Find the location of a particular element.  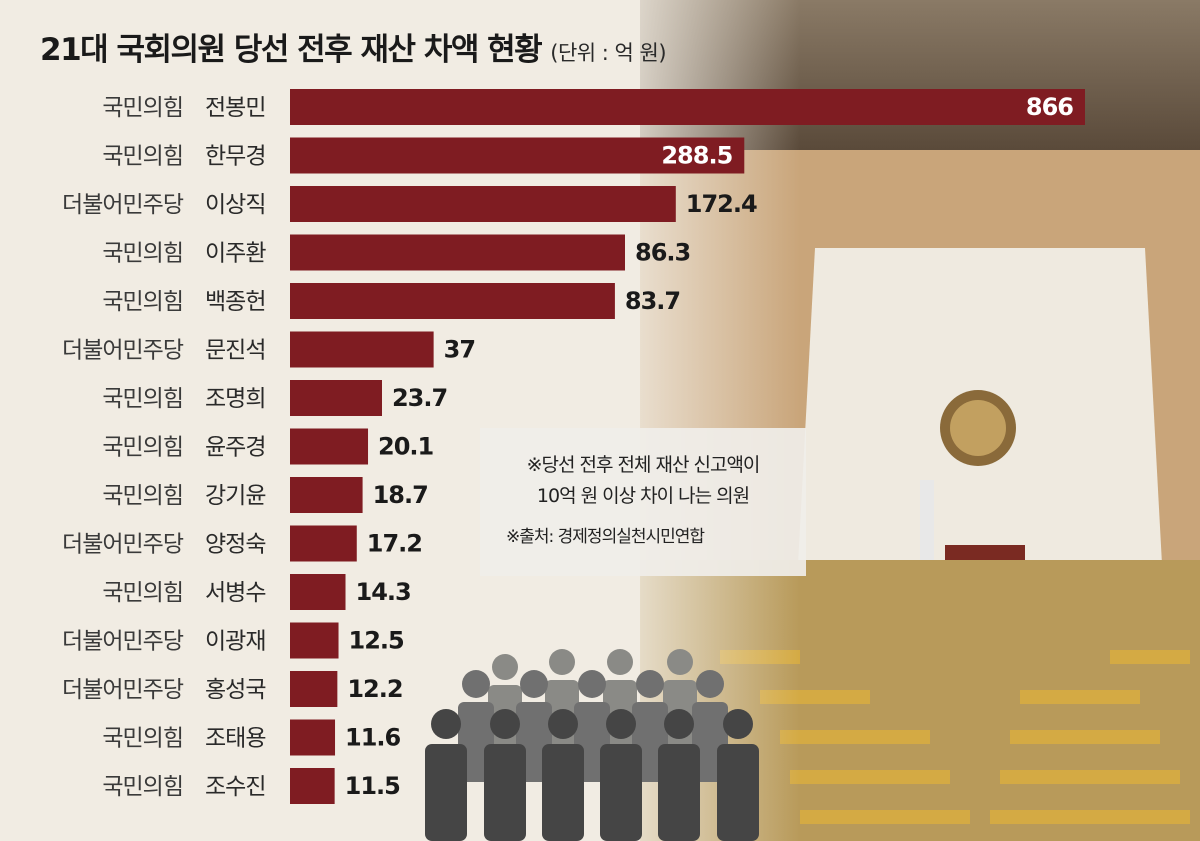

member-name-label: 이광재 is located at coordinates (235, 642).